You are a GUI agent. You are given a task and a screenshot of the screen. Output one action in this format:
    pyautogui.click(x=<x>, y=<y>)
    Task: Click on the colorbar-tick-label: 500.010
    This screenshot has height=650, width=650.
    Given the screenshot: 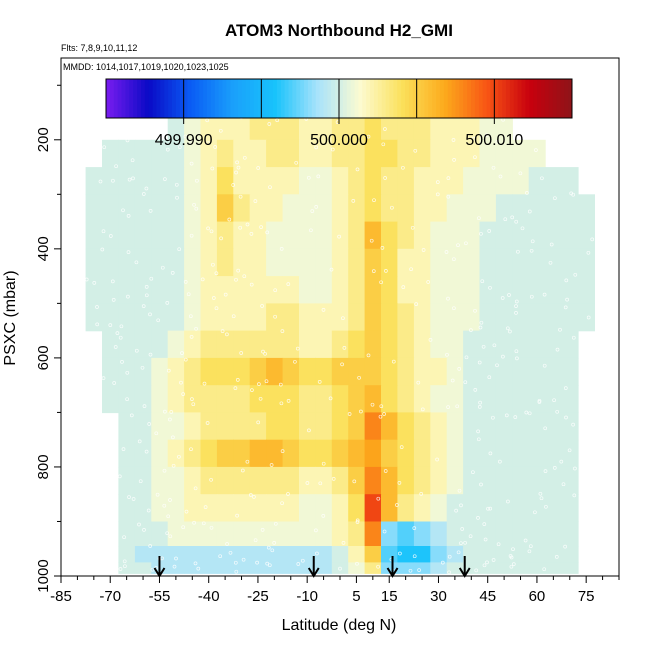 What is the action you would take?
    pyautogui.click(x=494, y=140)
    